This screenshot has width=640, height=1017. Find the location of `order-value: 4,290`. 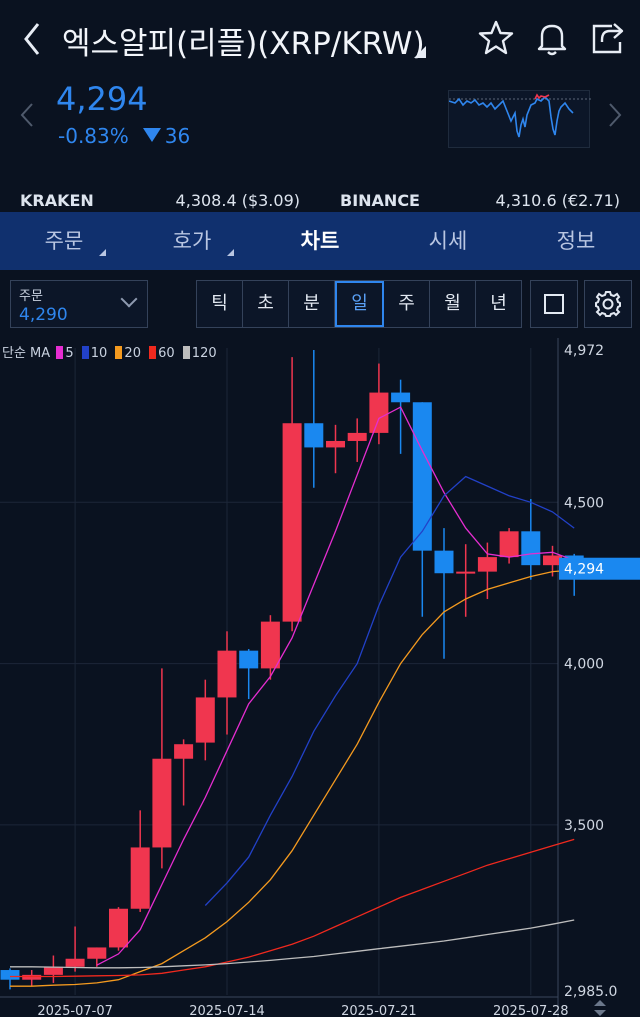

order-value: 4,290 is located at coordinates (43, 315).